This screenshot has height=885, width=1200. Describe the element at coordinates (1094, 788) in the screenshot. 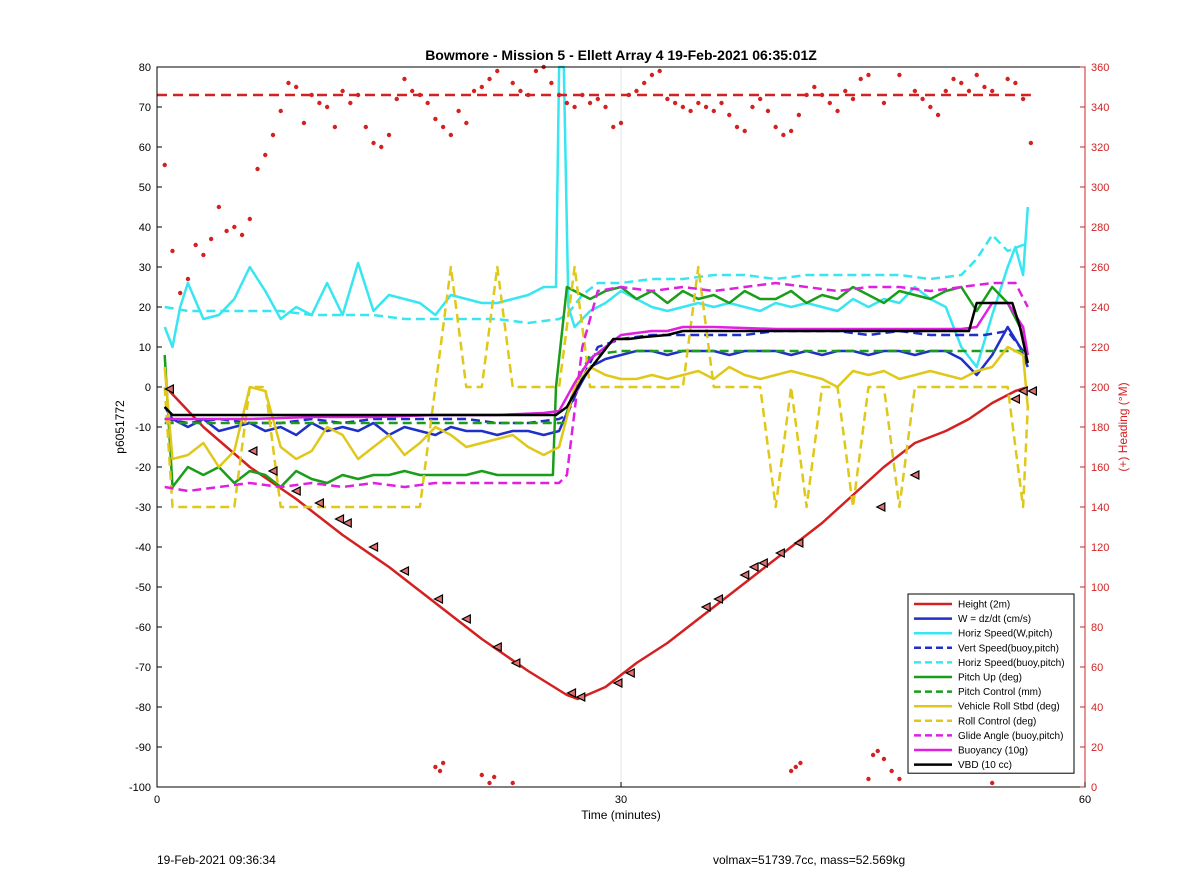

I see `right-tick-label: 0` at that location.